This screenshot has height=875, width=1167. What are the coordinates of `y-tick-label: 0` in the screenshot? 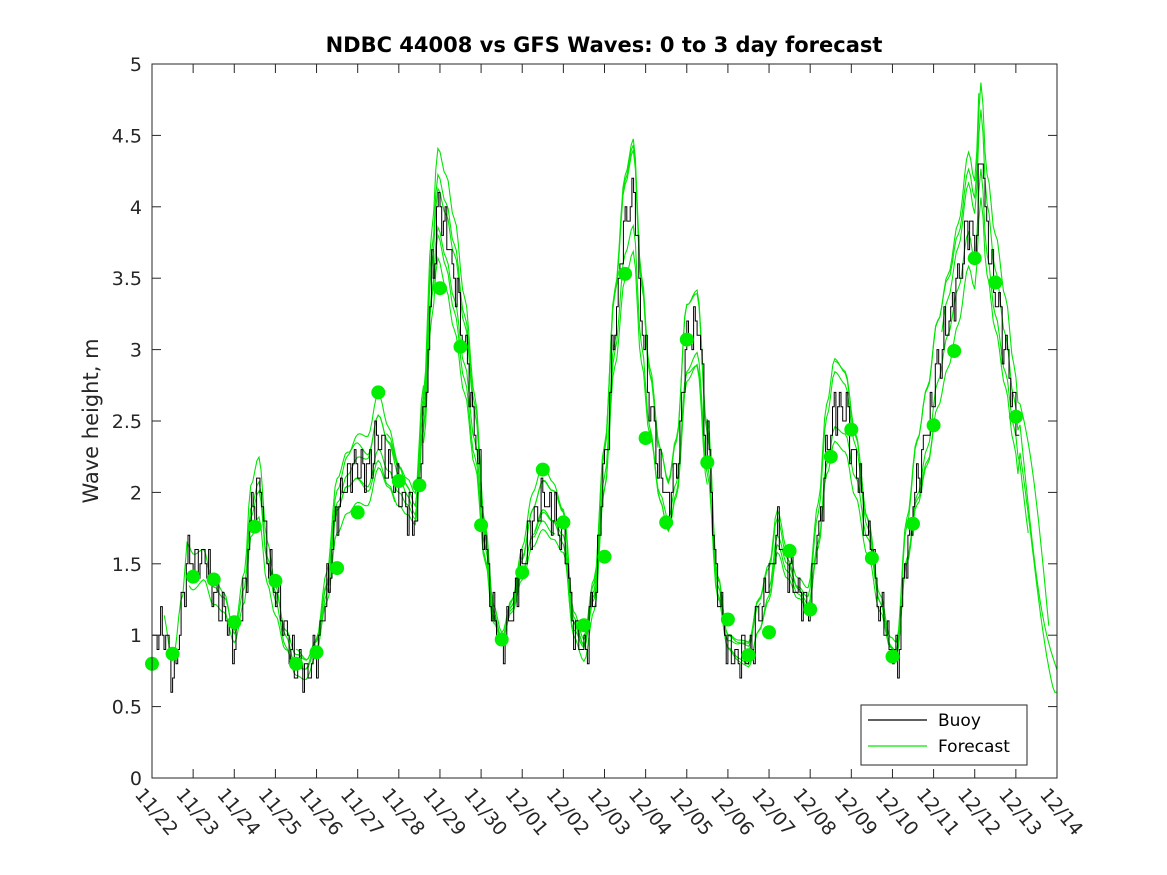 It's located at (136, 779).